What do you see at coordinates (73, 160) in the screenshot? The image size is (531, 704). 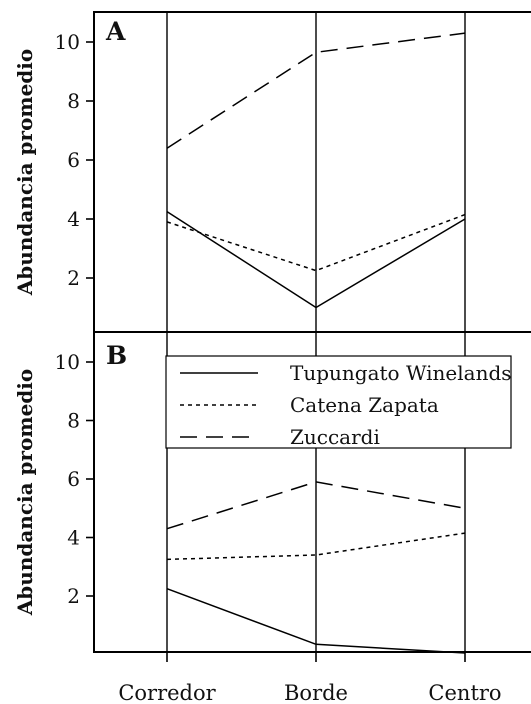 I see `panel-a-y-tick-label-6: 6` at bounding box center [73, 160].